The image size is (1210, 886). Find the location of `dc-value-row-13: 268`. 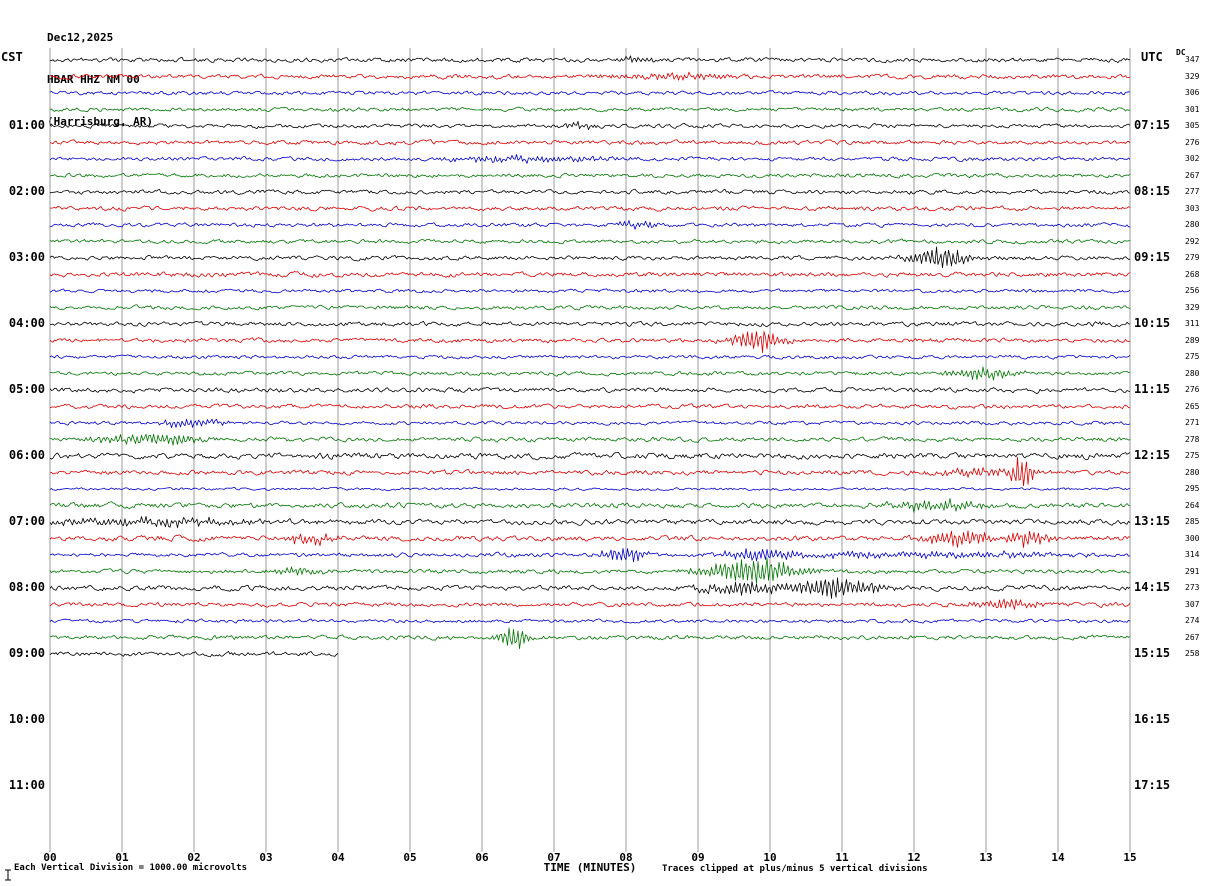

dc-value-row-13: 268 is located at coordinates (1192, 274).